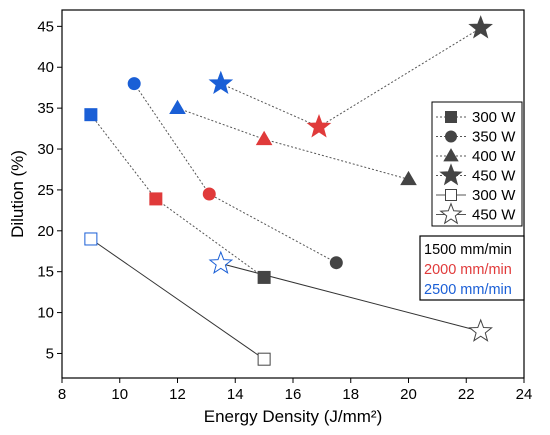  I want to click on y-tick-label: 15, so click(45, 272).